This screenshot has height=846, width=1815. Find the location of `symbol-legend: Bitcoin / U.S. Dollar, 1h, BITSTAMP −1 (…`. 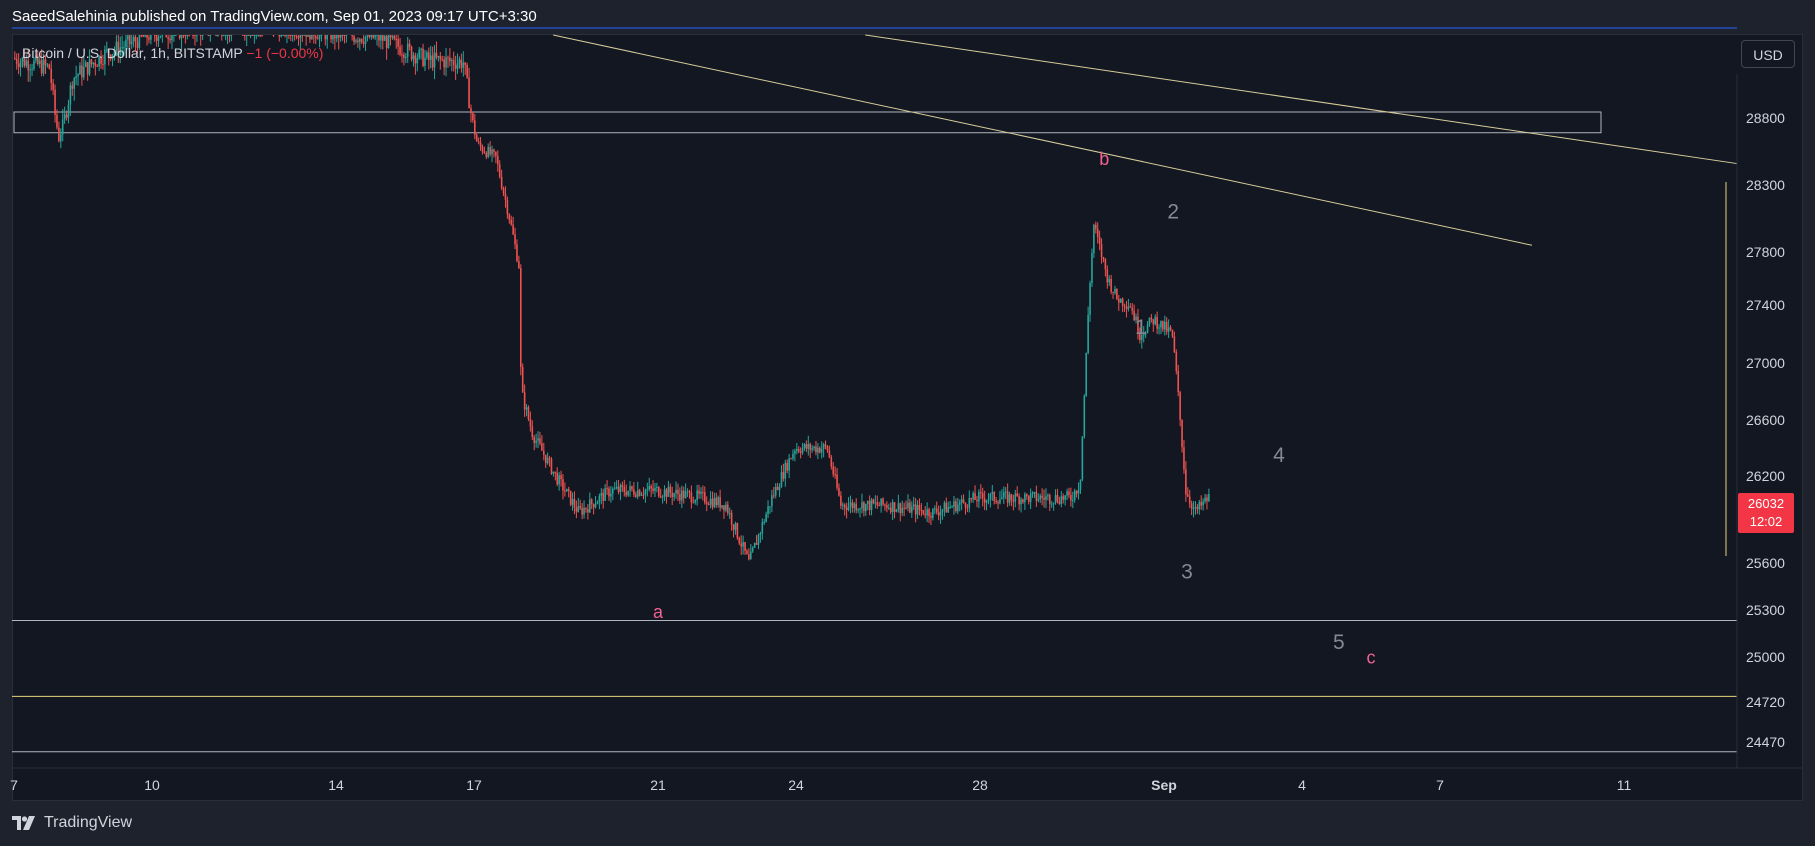

symbol-legend: Bitcoin / U.S. Dollar, 1h, BITSTAMP −1 (… is located at coordinates (172, 53).